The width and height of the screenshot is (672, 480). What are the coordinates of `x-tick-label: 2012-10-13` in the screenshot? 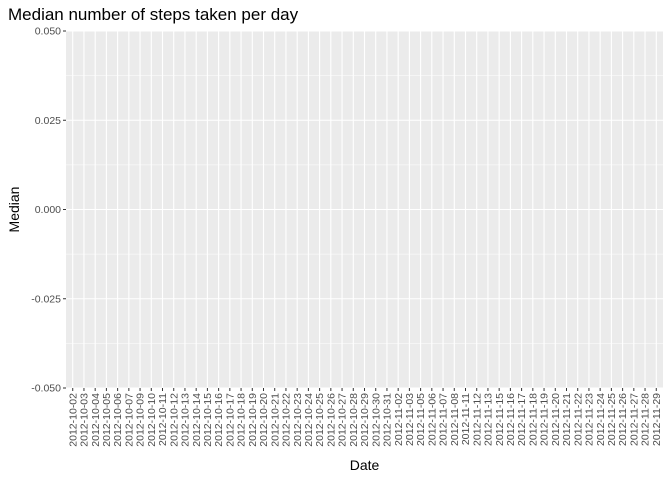 It's located at (186, 420).